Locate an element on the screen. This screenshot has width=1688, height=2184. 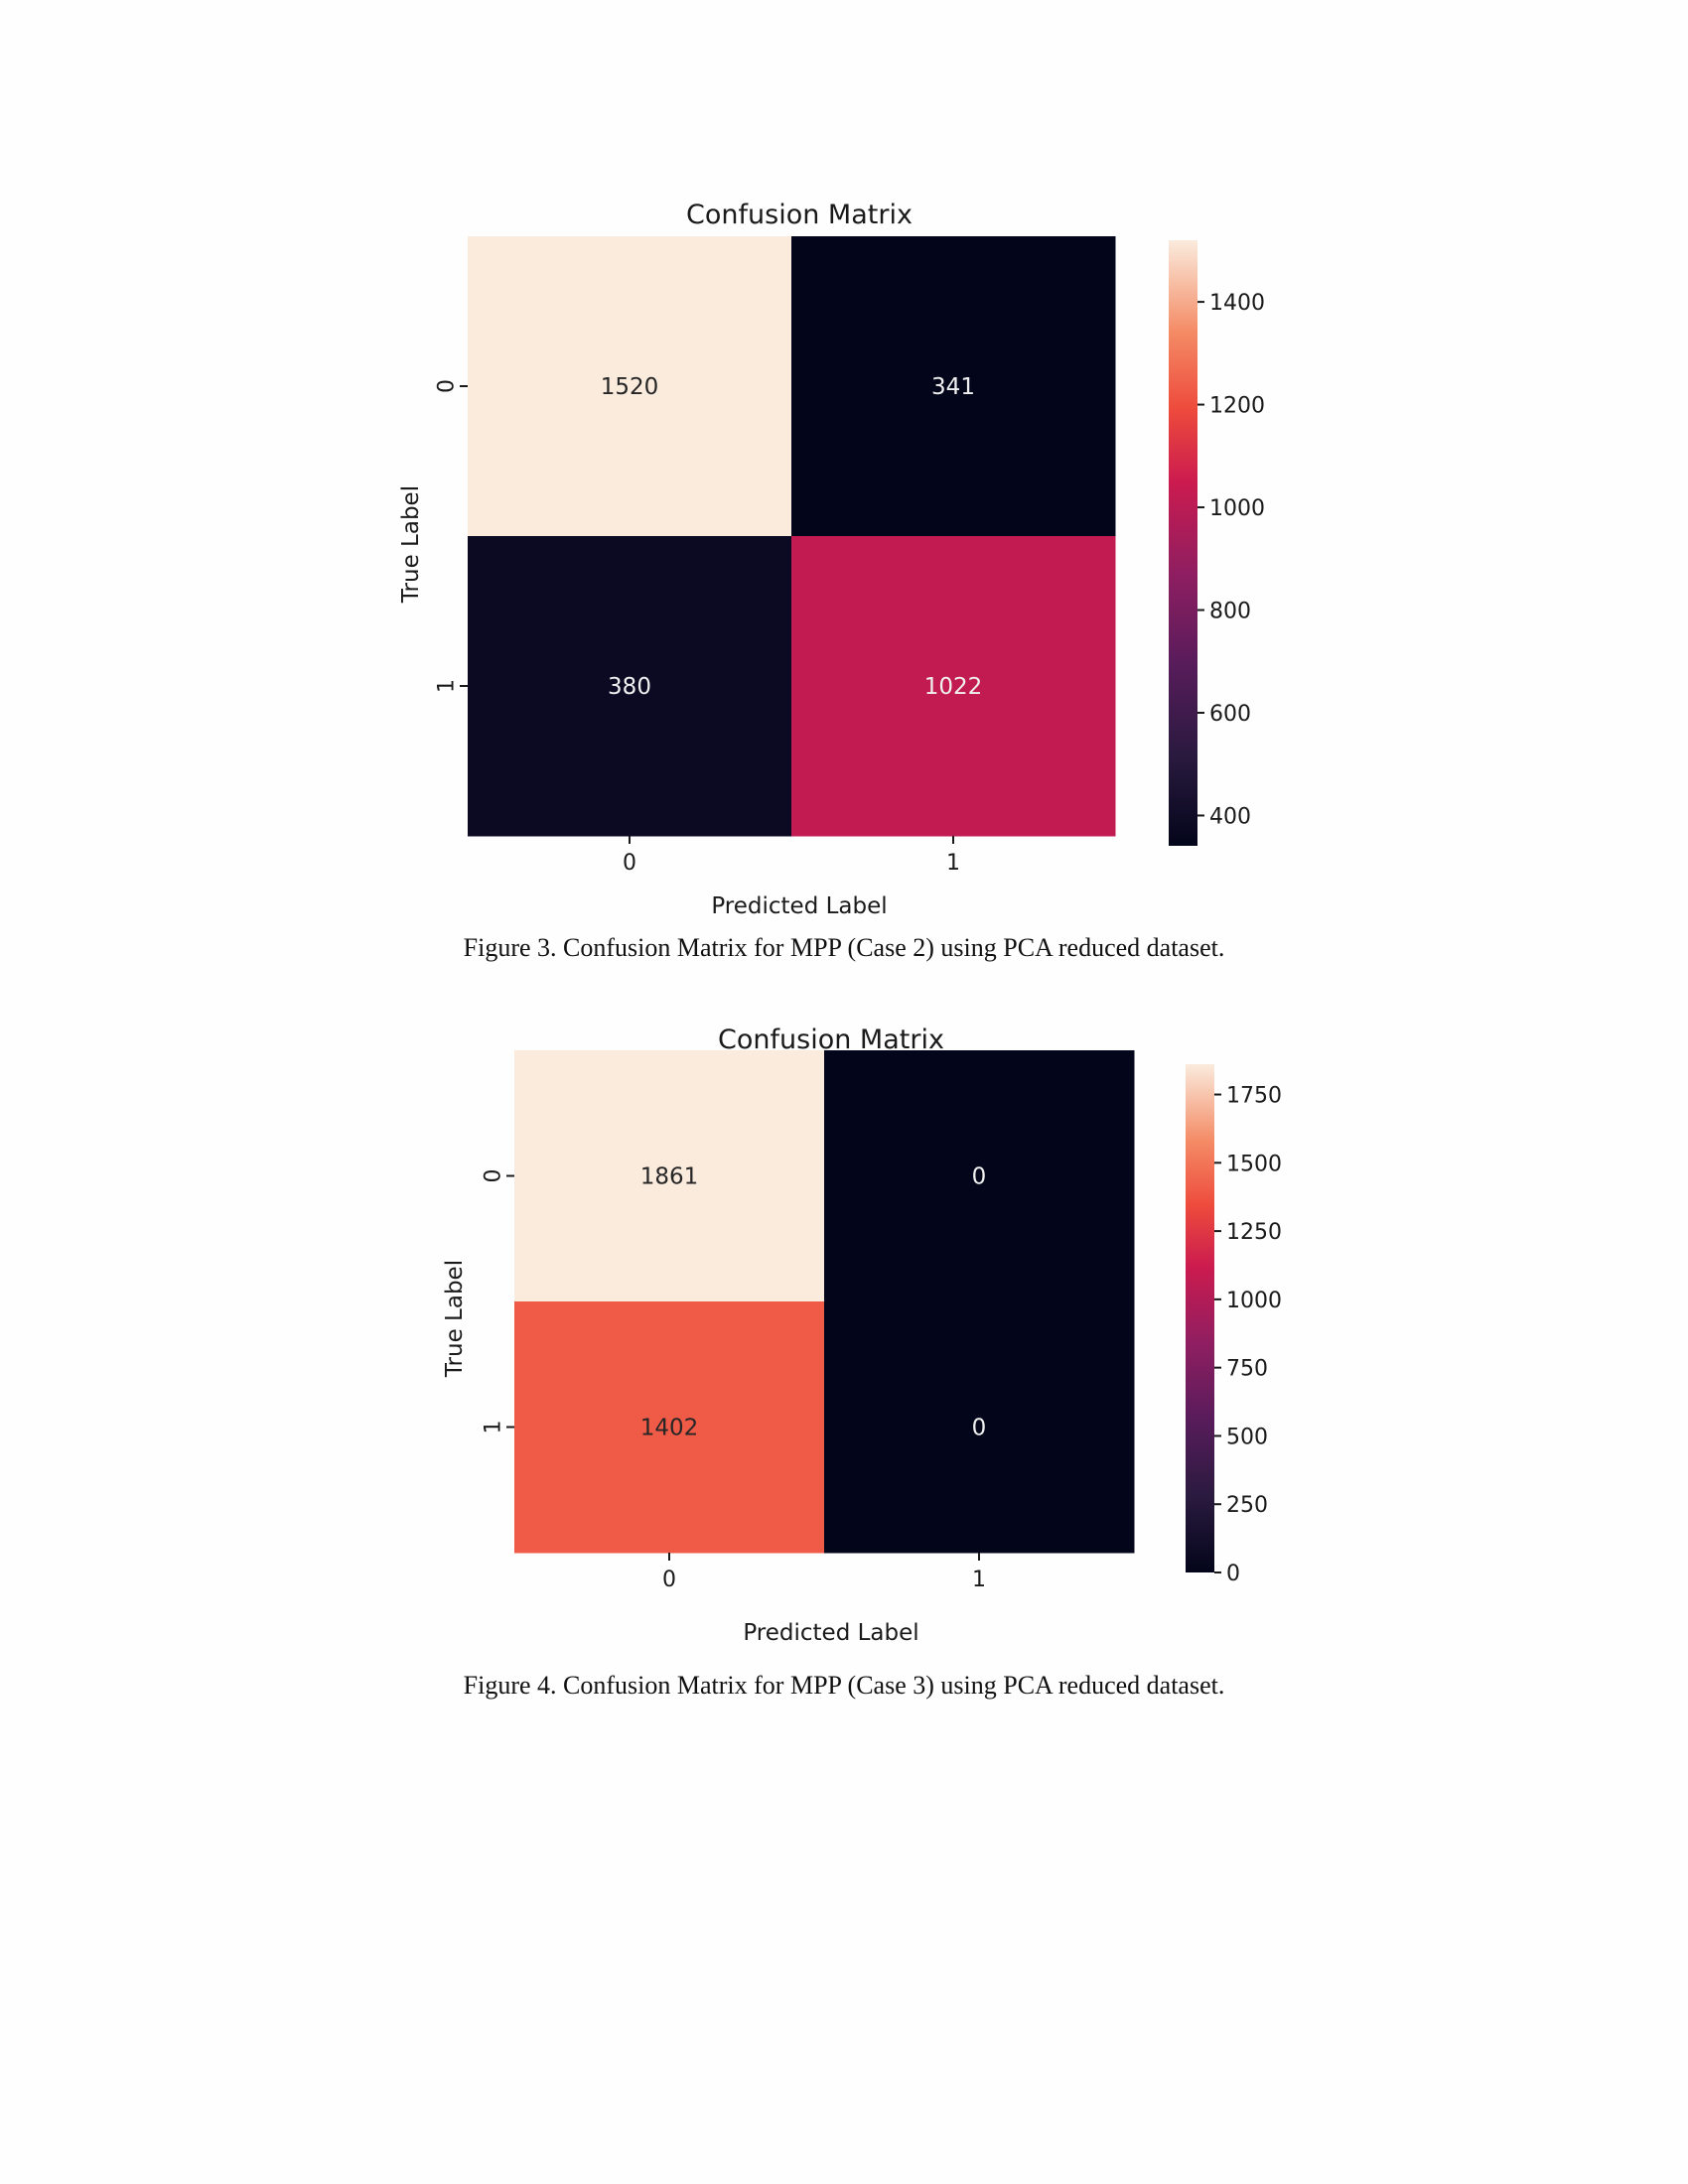
cell-value-label-r1-c0: 380 is located at coordinates (629, 687).